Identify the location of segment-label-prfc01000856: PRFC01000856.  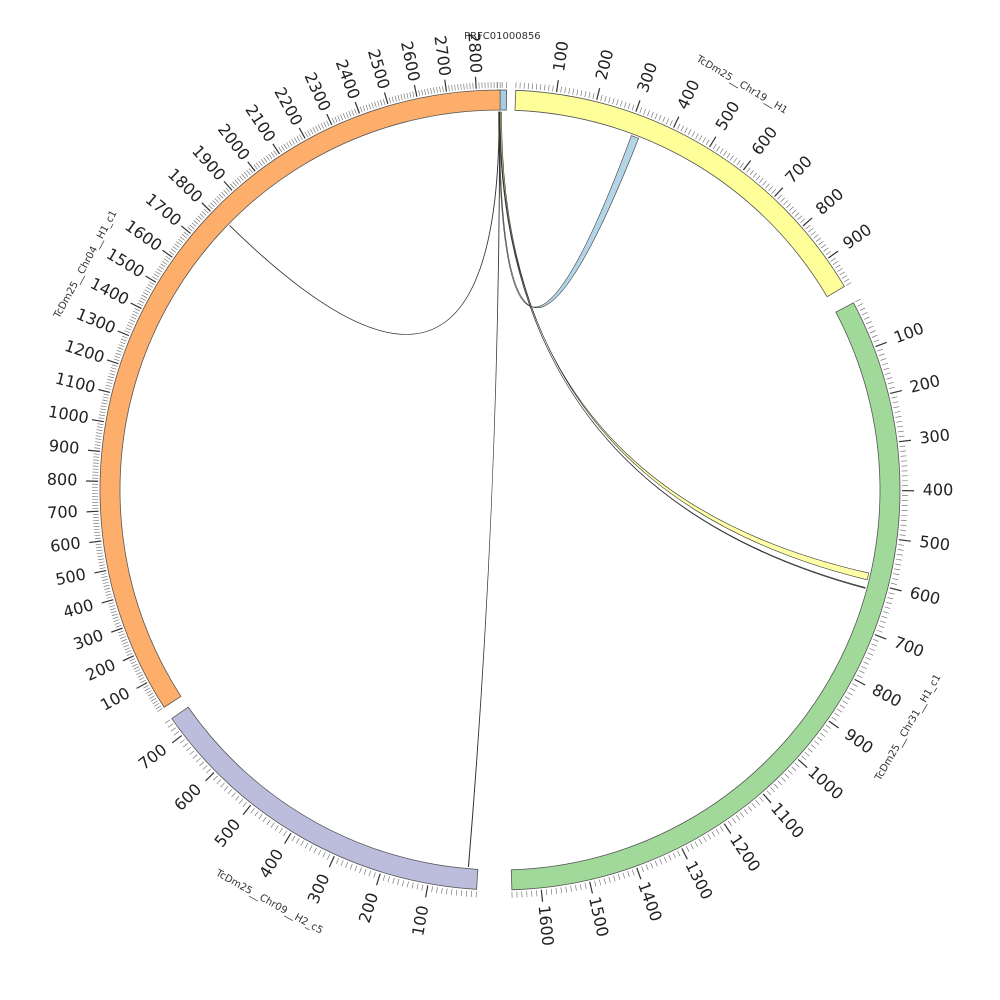
(502, 36).